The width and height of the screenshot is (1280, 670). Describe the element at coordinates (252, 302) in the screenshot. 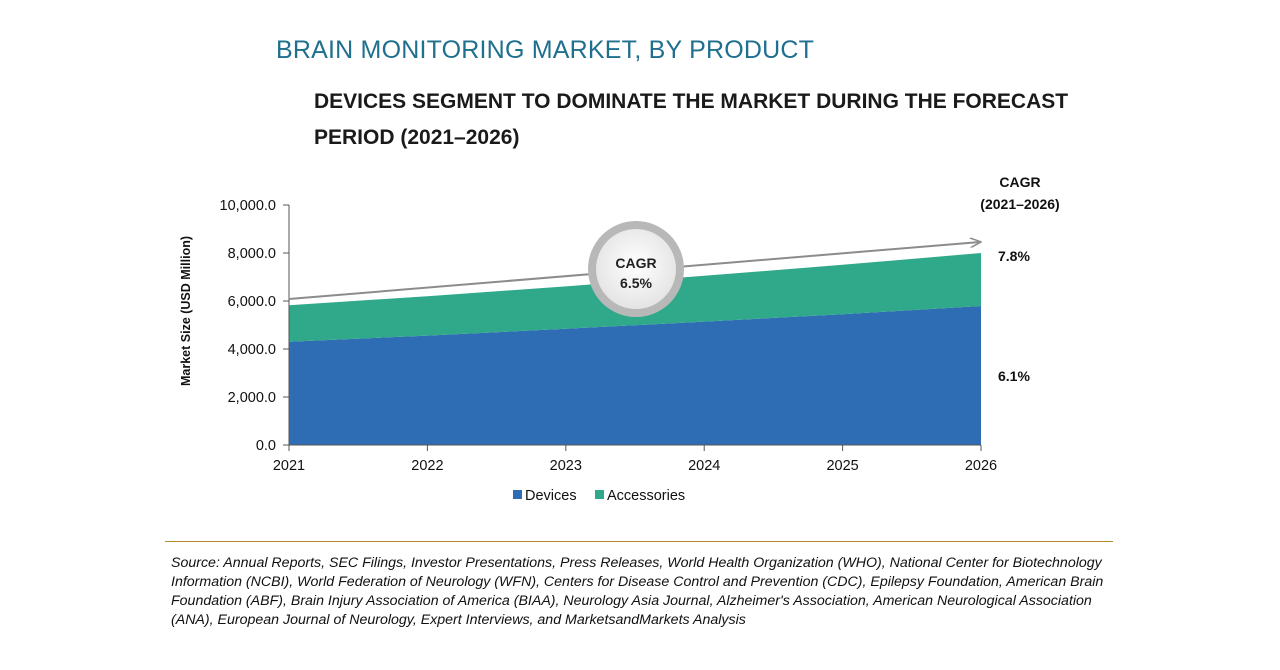

I see `y-tick-label: 6,000.0` at that location.